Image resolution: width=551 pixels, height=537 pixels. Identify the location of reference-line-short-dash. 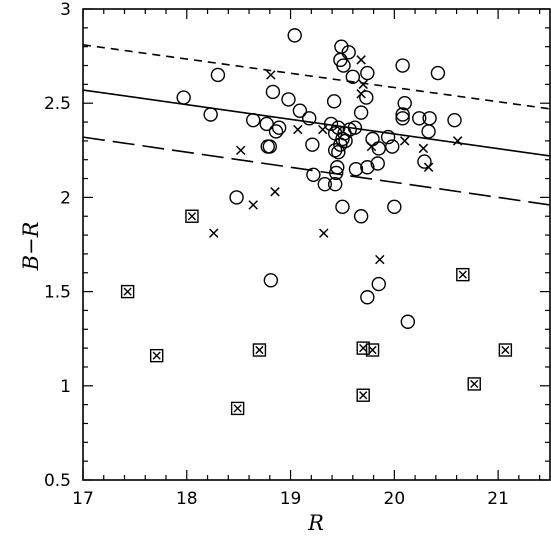
(316, 77).